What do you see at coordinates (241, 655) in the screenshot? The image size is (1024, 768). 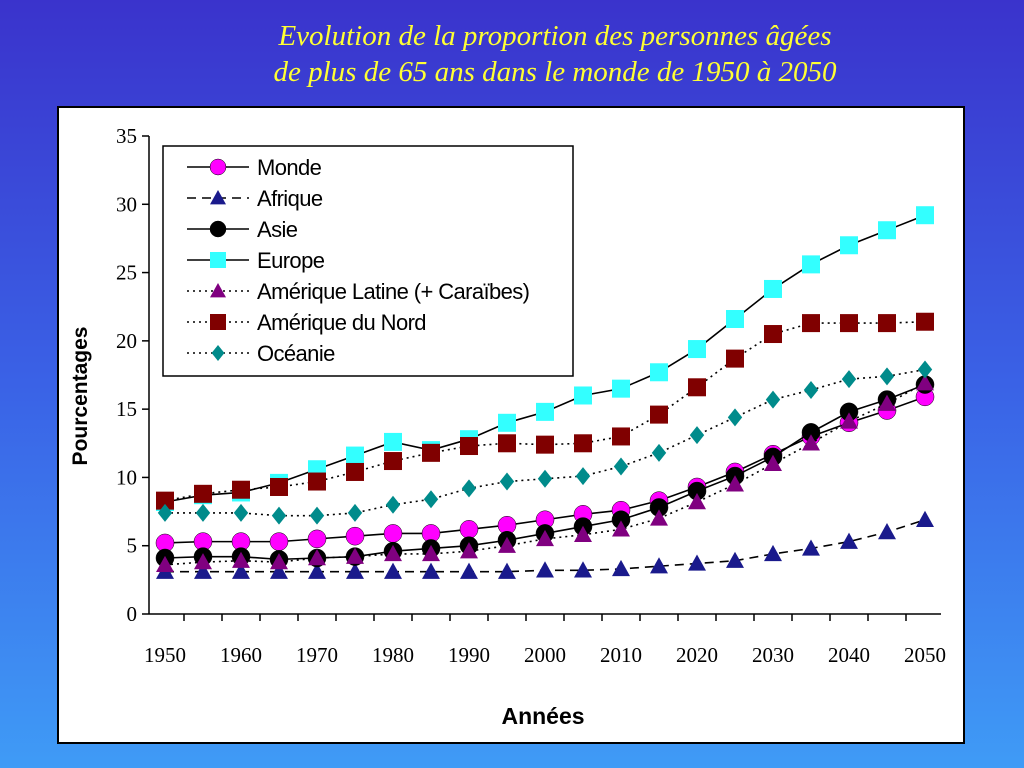 I see `x-tick-label: 1960` at bounding box center [241, 655].